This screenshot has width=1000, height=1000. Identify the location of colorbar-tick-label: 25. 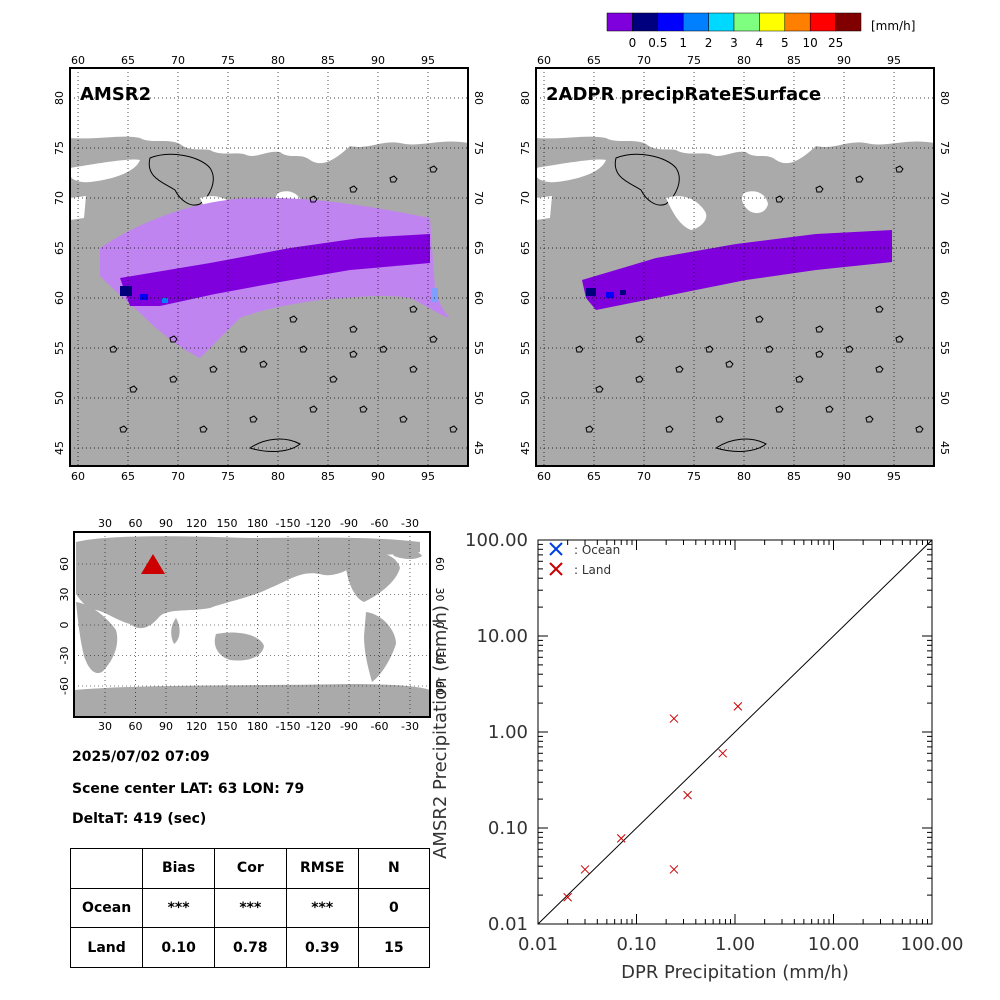
(835, 43).